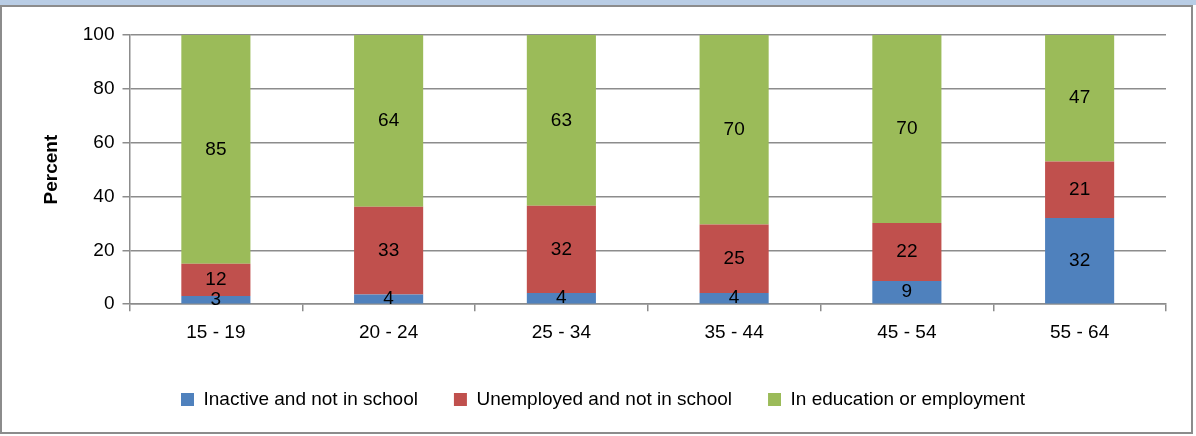 The height and width of the screenshot is (436, 1196). What do you see at coordinates (561, 331) in the screenshot?
I see `x-tick-label: 25 - 34` at bounding box center [561, 331].